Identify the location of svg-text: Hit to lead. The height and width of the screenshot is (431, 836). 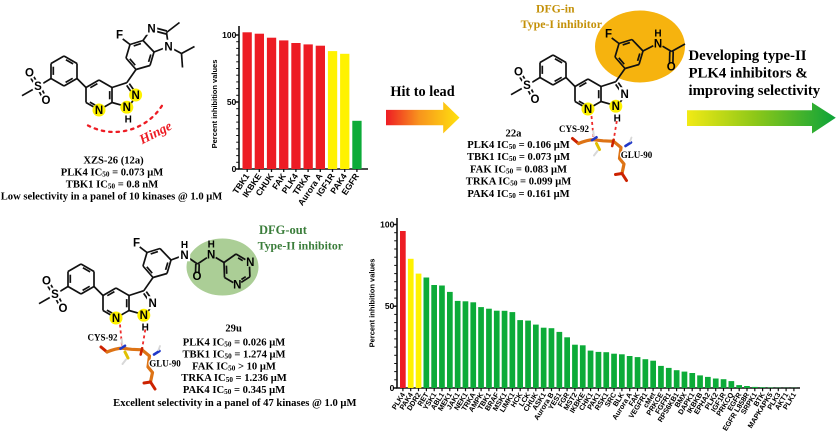
(422, 92).